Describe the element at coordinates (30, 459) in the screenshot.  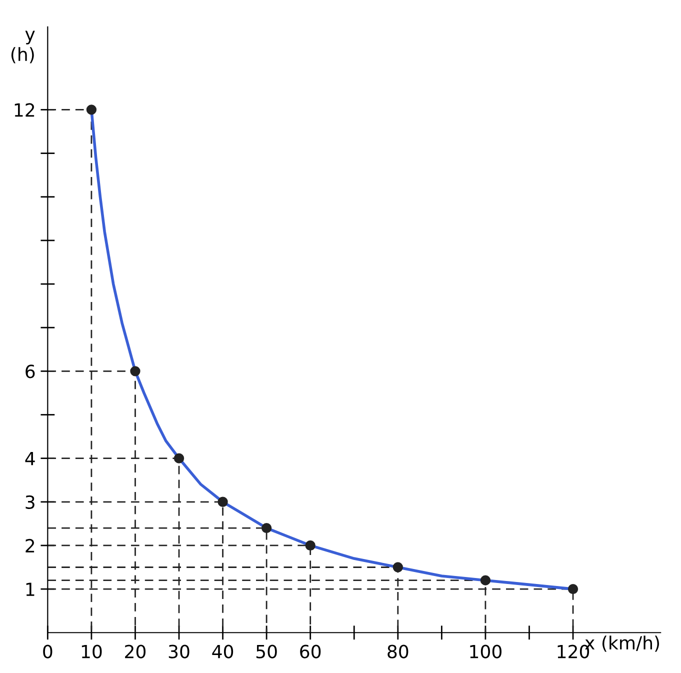
I see `y-tick-label: 4` at that location.